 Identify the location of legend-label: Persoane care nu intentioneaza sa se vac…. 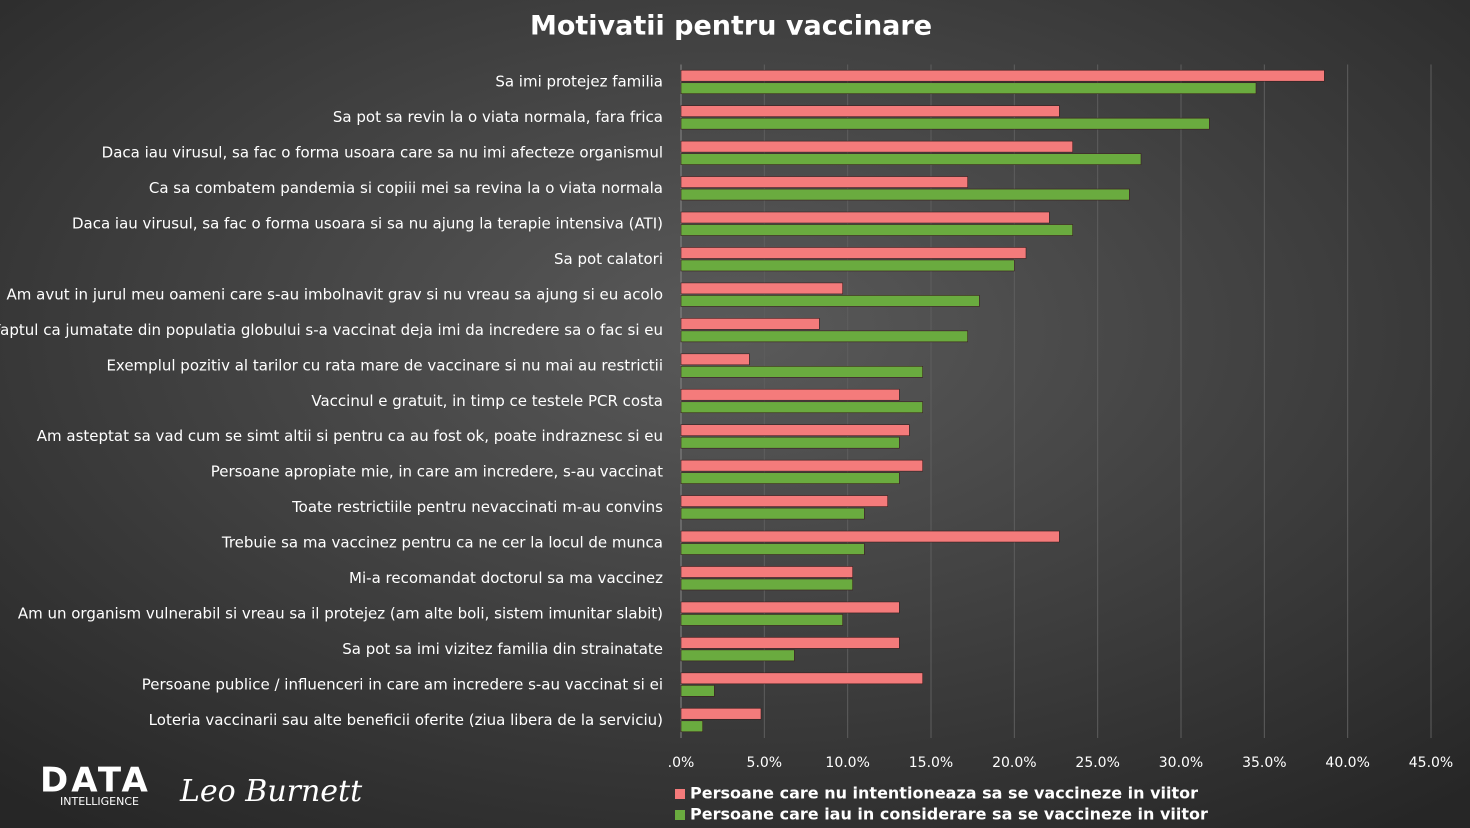
(944, 793).